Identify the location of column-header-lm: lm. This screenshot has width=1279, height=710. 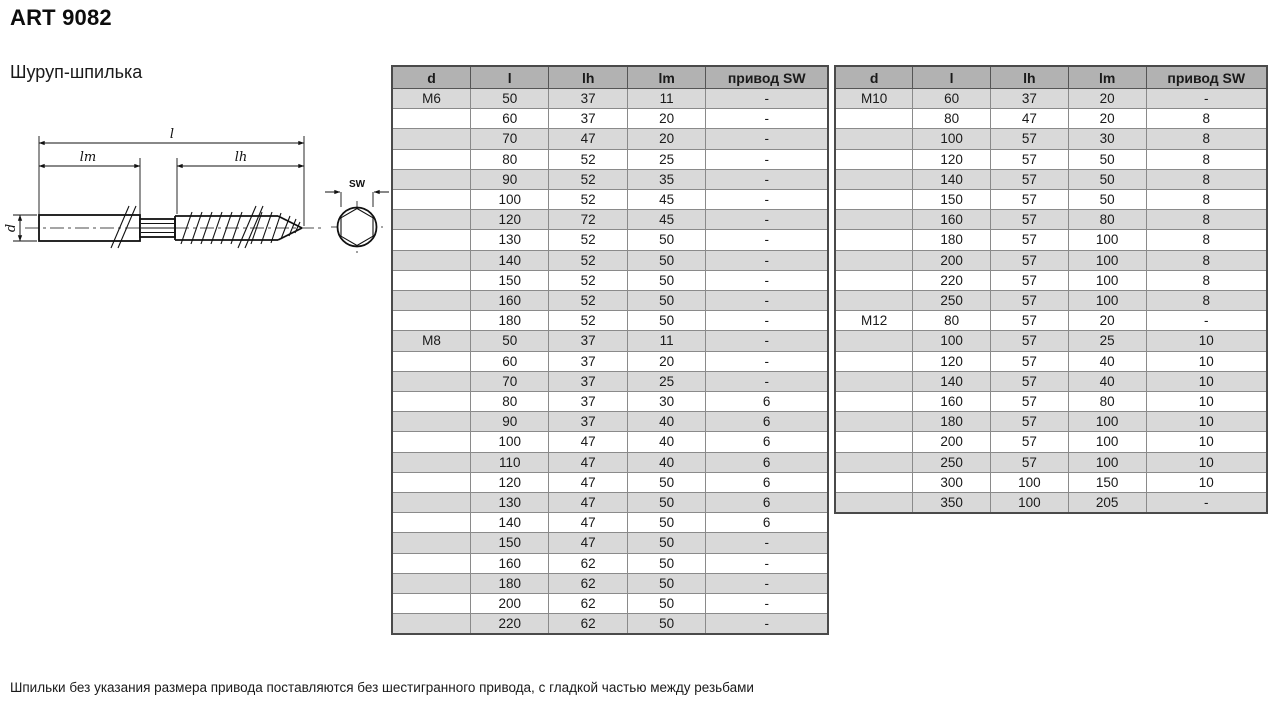
(1107, 77).